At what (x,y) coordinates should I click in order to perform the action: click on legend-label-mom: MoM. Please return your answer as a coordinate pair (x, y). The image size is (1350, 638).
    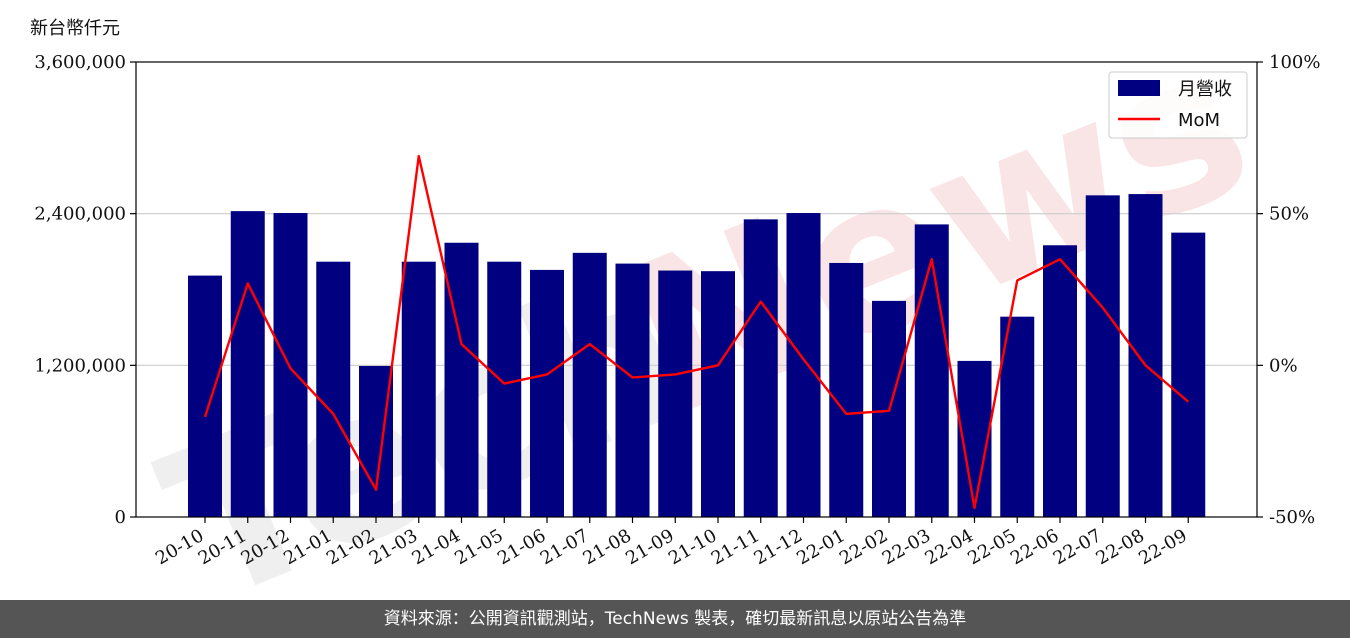
    Looking at the image, I should click on (1199, 120).